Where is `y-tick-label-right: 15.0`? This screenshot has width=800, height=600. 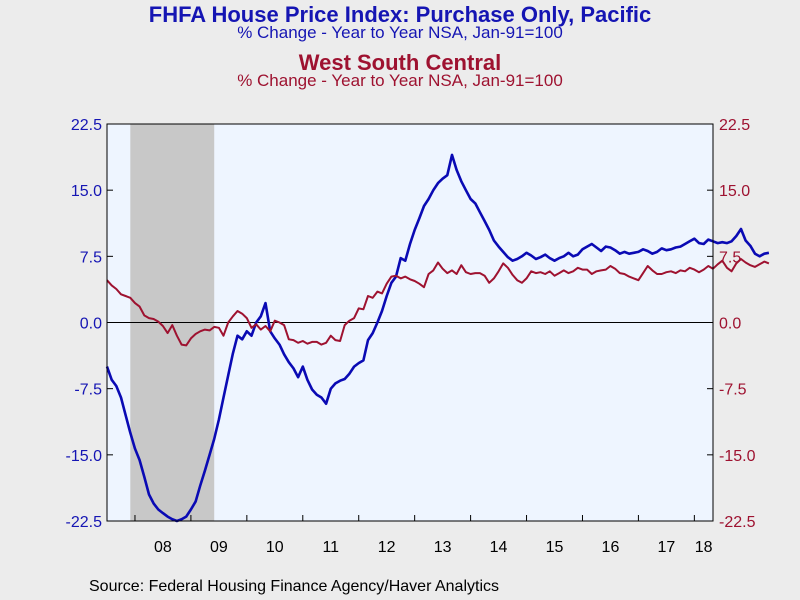
y-tick-label-right: 15.0 is located at coordinates (734, 191).